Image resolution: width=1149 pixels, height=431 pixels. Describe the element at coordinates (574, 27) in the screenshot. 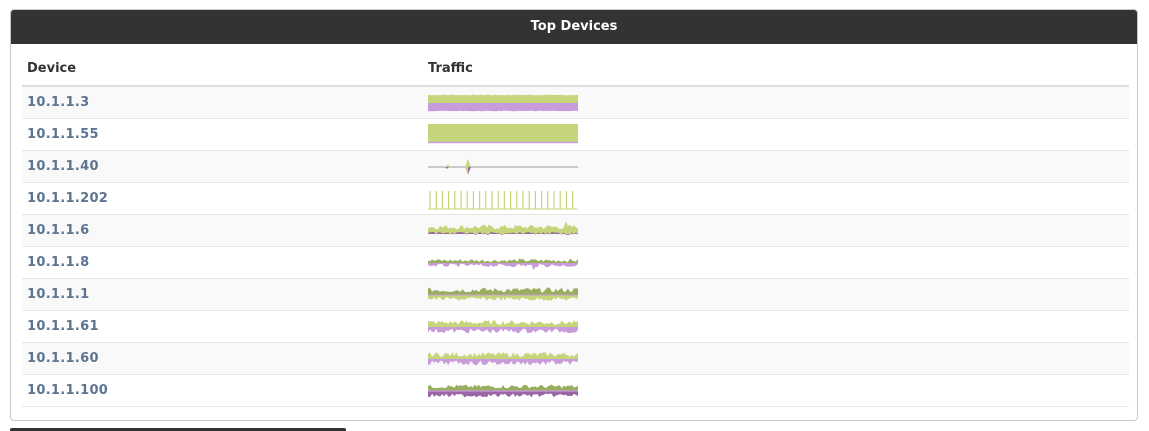

I see `panel-title: Top Devices` at that location.